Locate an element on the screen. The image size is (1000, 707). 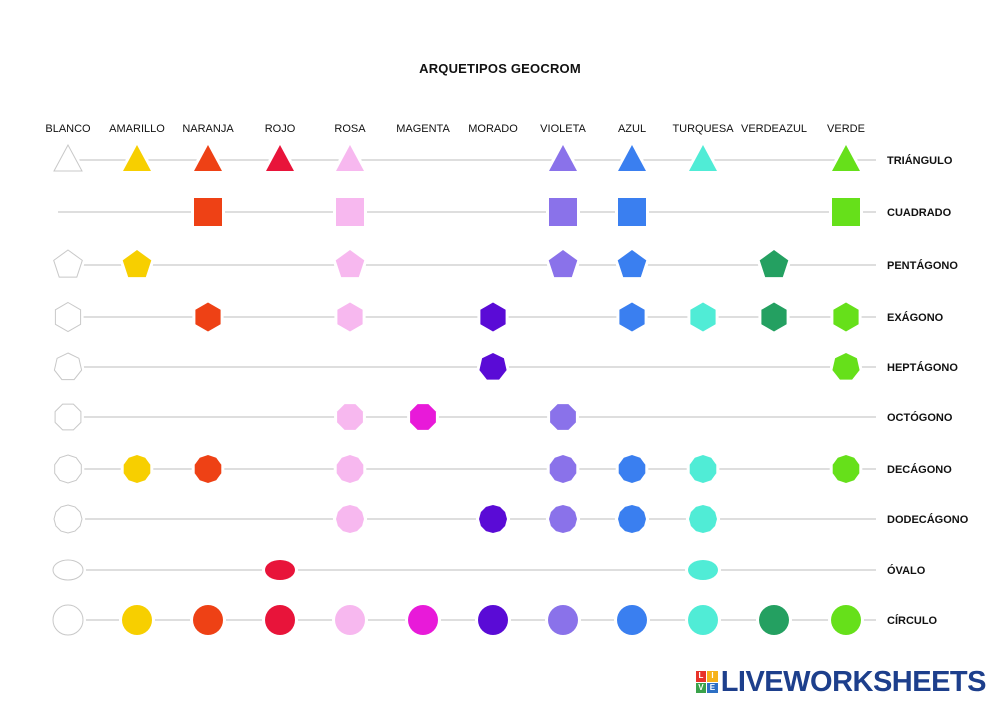
triangle-azul-shape is located at coordinates (632, 158).